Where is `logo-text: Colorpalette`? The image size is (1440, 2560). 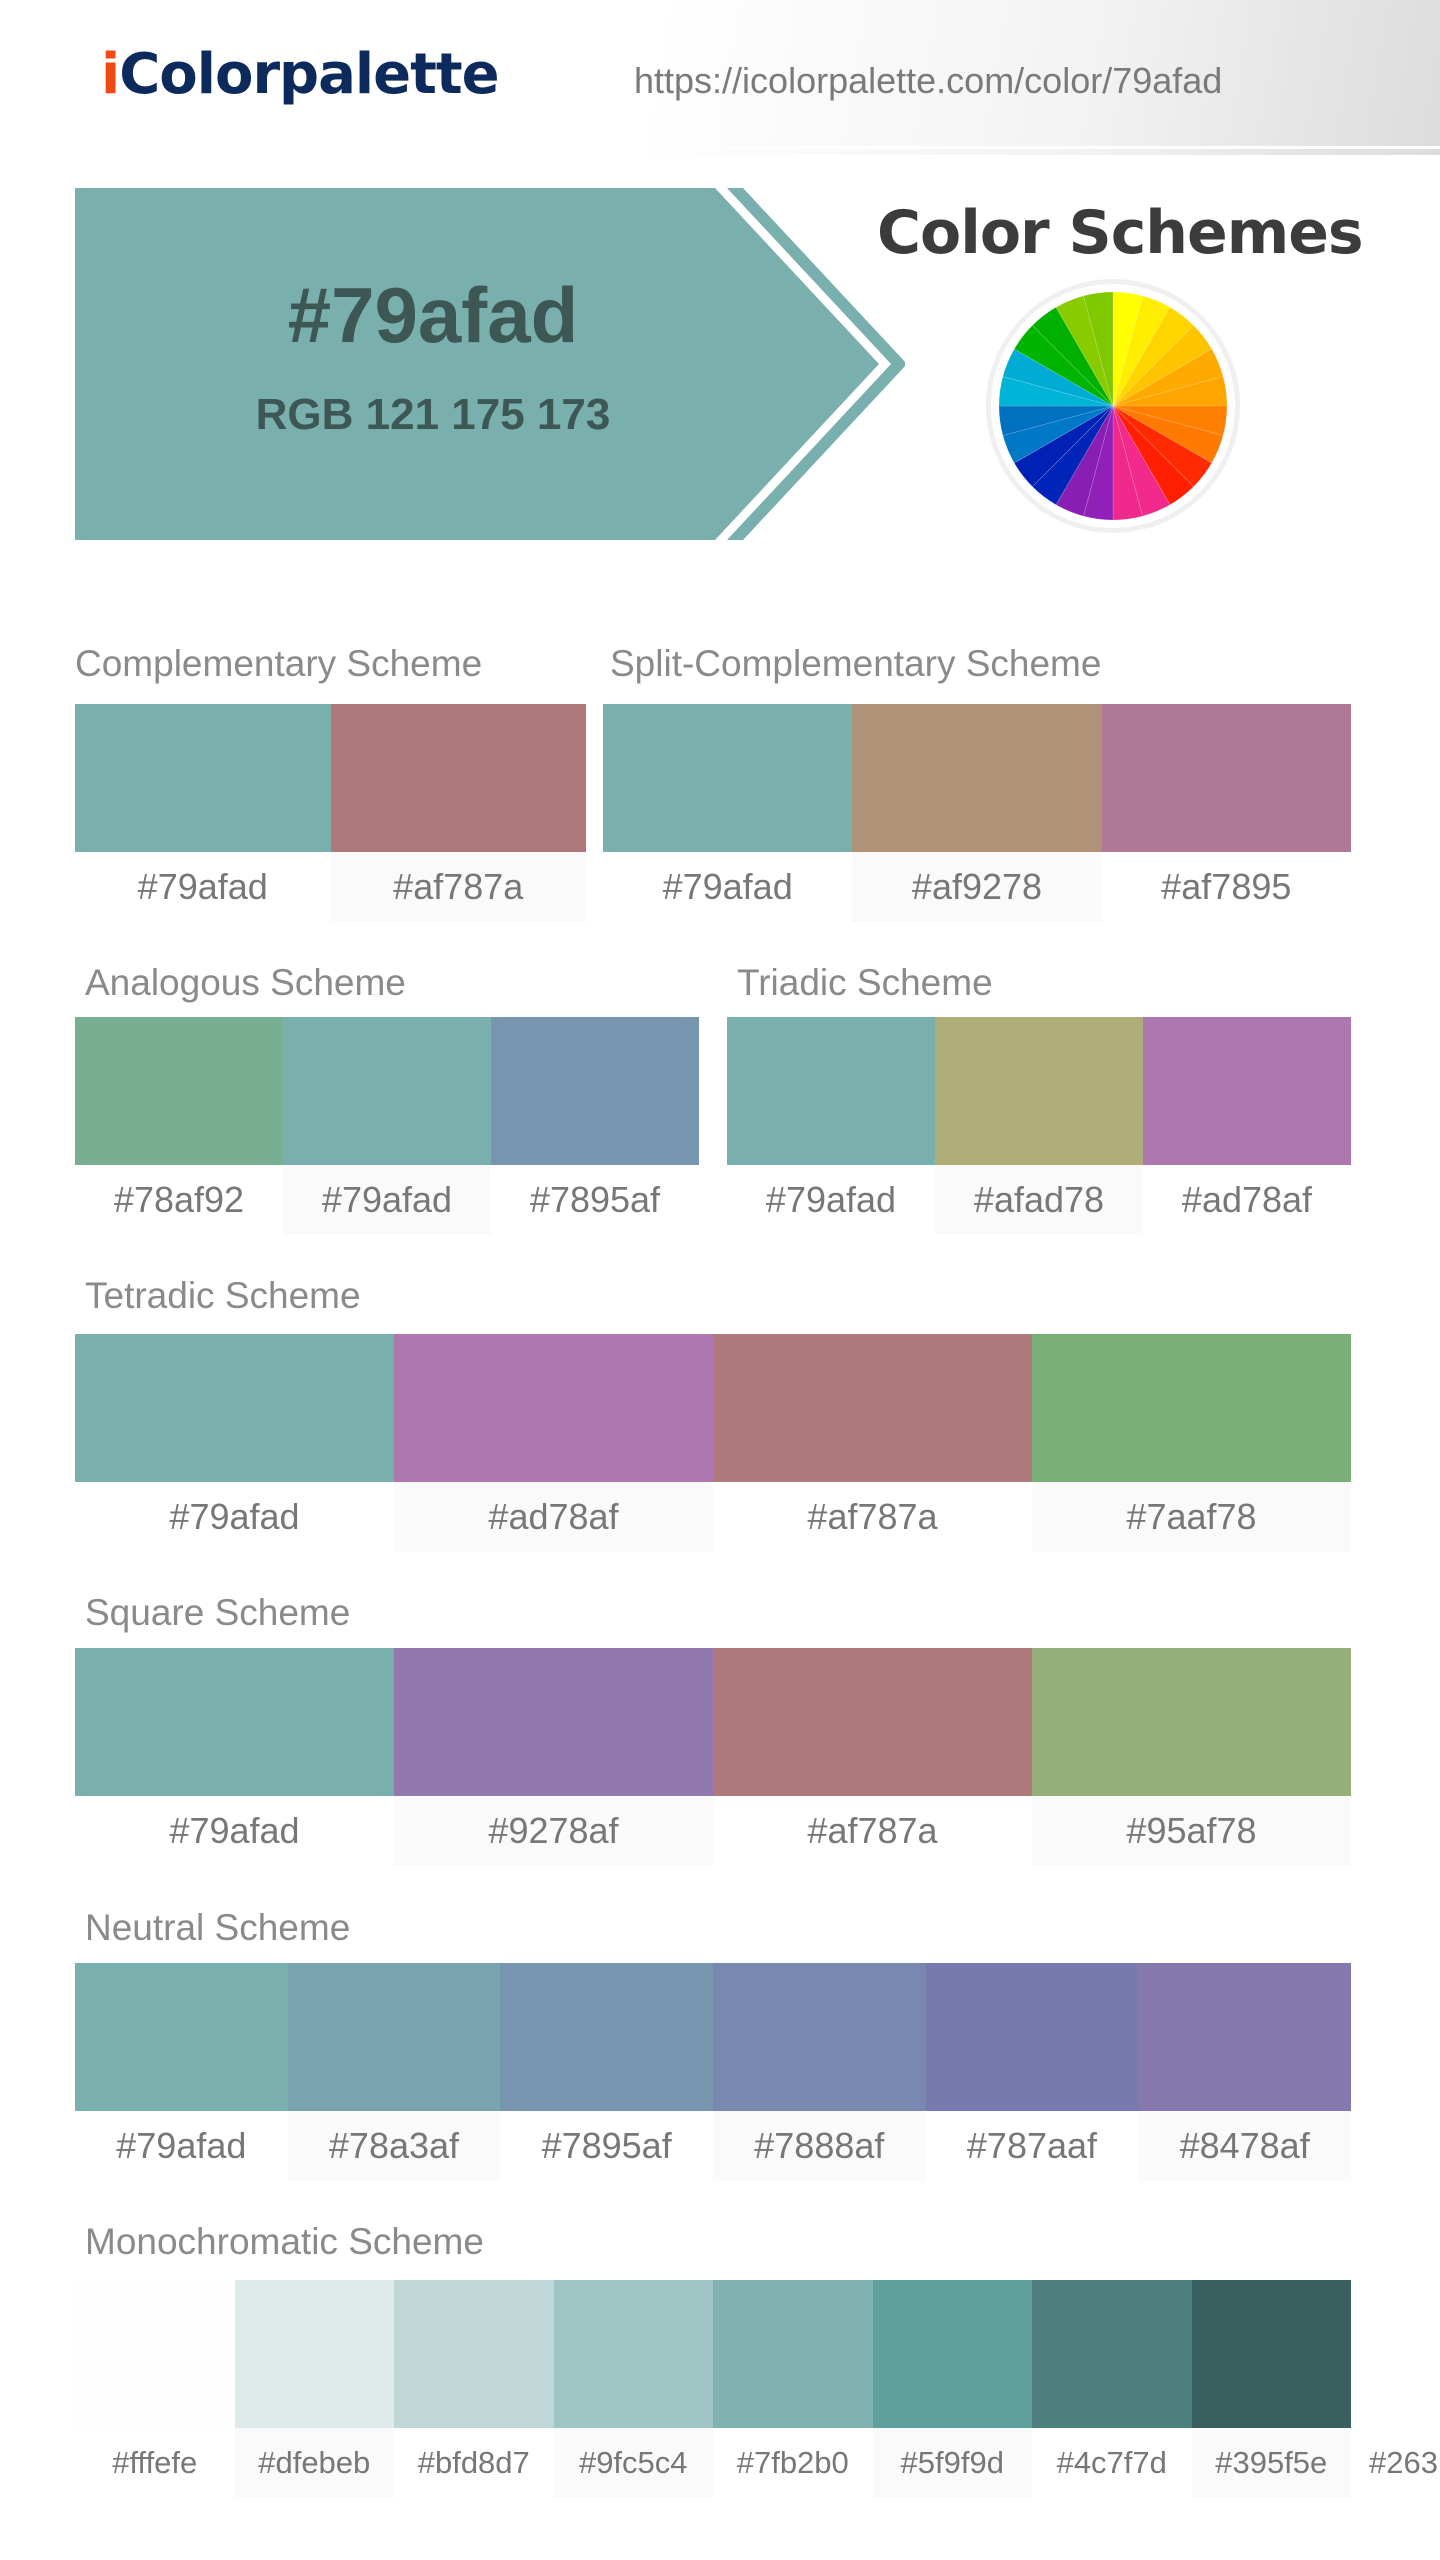
logo-text: Colorpalette is located at coordinates (309, 74).